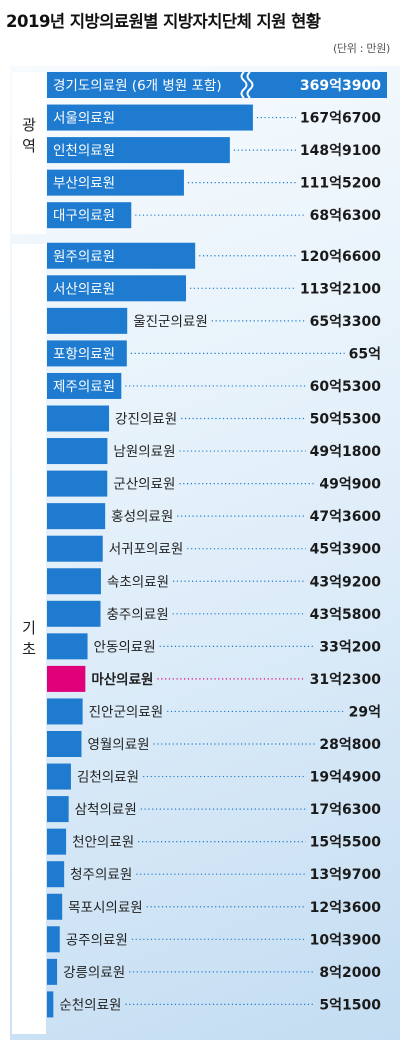 This screenshot has height=1040, width=400. I want to click on axis-break-mark, so click(247, 85).